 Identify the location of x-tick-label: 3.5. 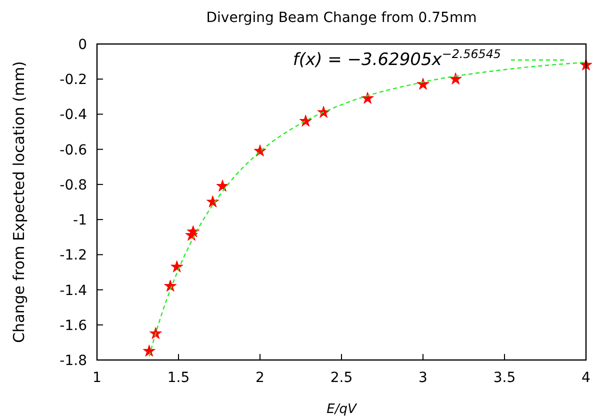
(504, 378).